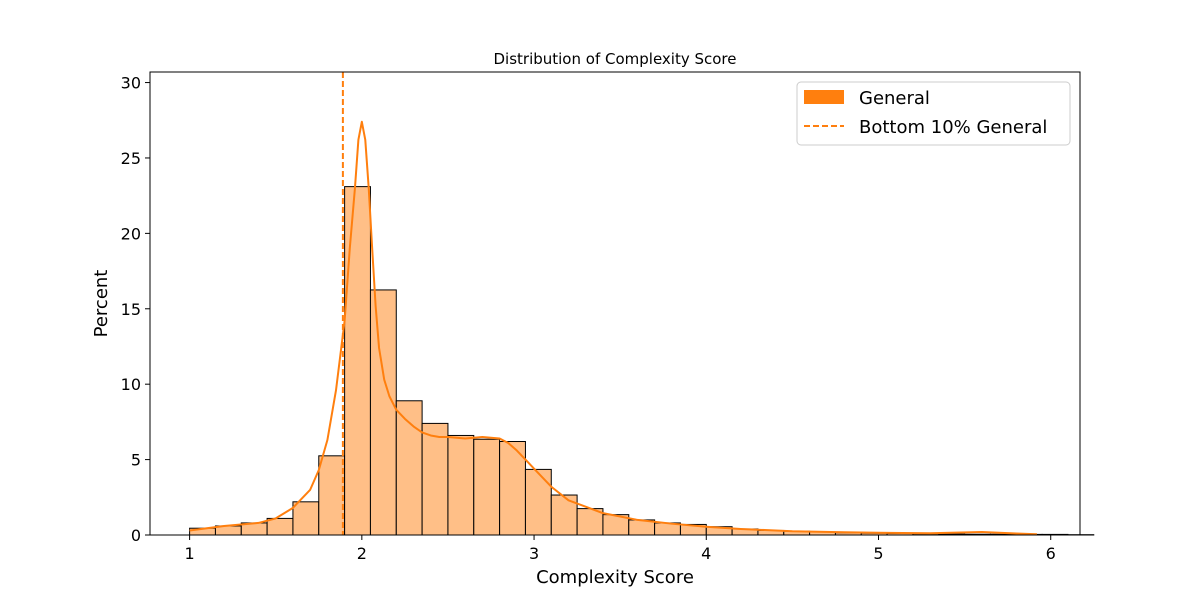 This screenshot has width=1200, height=600. What do you see at coordinates (136, 535) in the screenshot?
I see `y-tick-label: 0` at bounding box center [136, 535].